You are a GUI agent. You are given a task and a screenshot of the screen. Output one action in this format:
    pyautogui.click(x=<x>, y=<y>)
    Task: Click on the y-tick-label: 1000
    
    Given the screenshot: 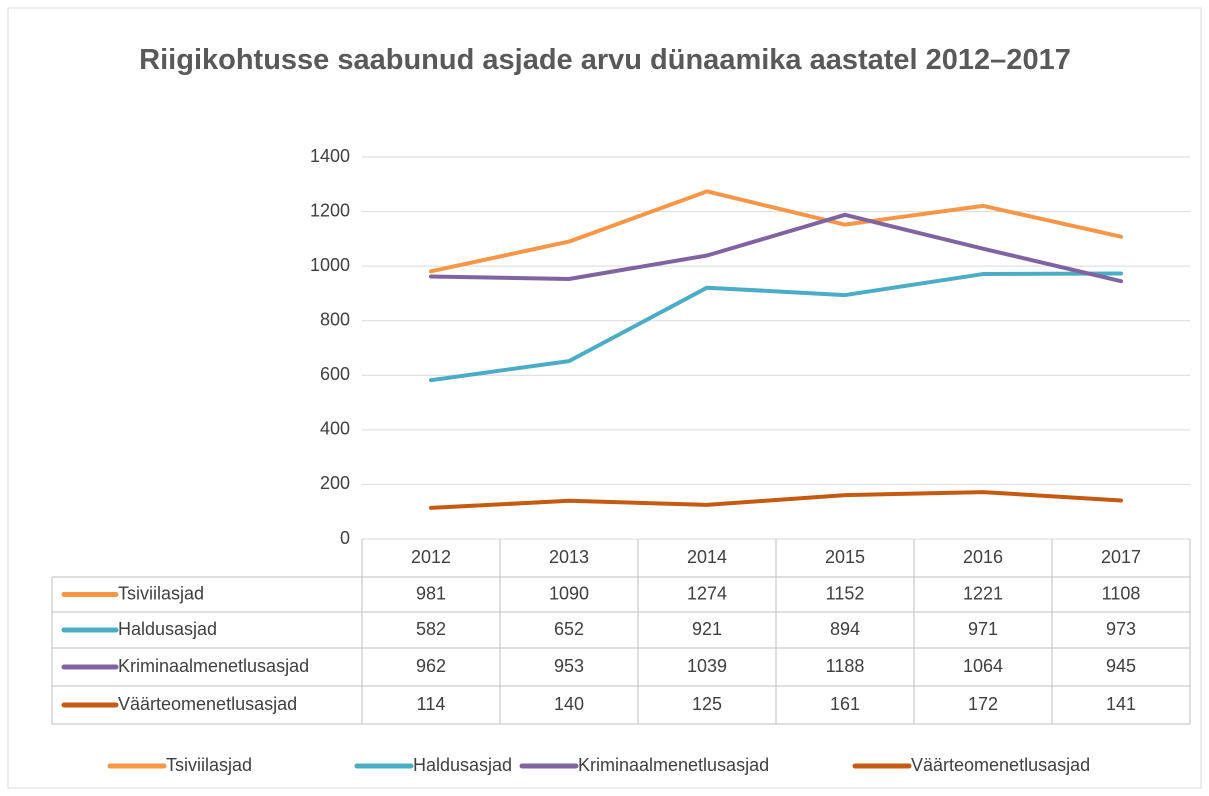 What is the action you would take?
    pyautogui.click(x=330, y=265)
    